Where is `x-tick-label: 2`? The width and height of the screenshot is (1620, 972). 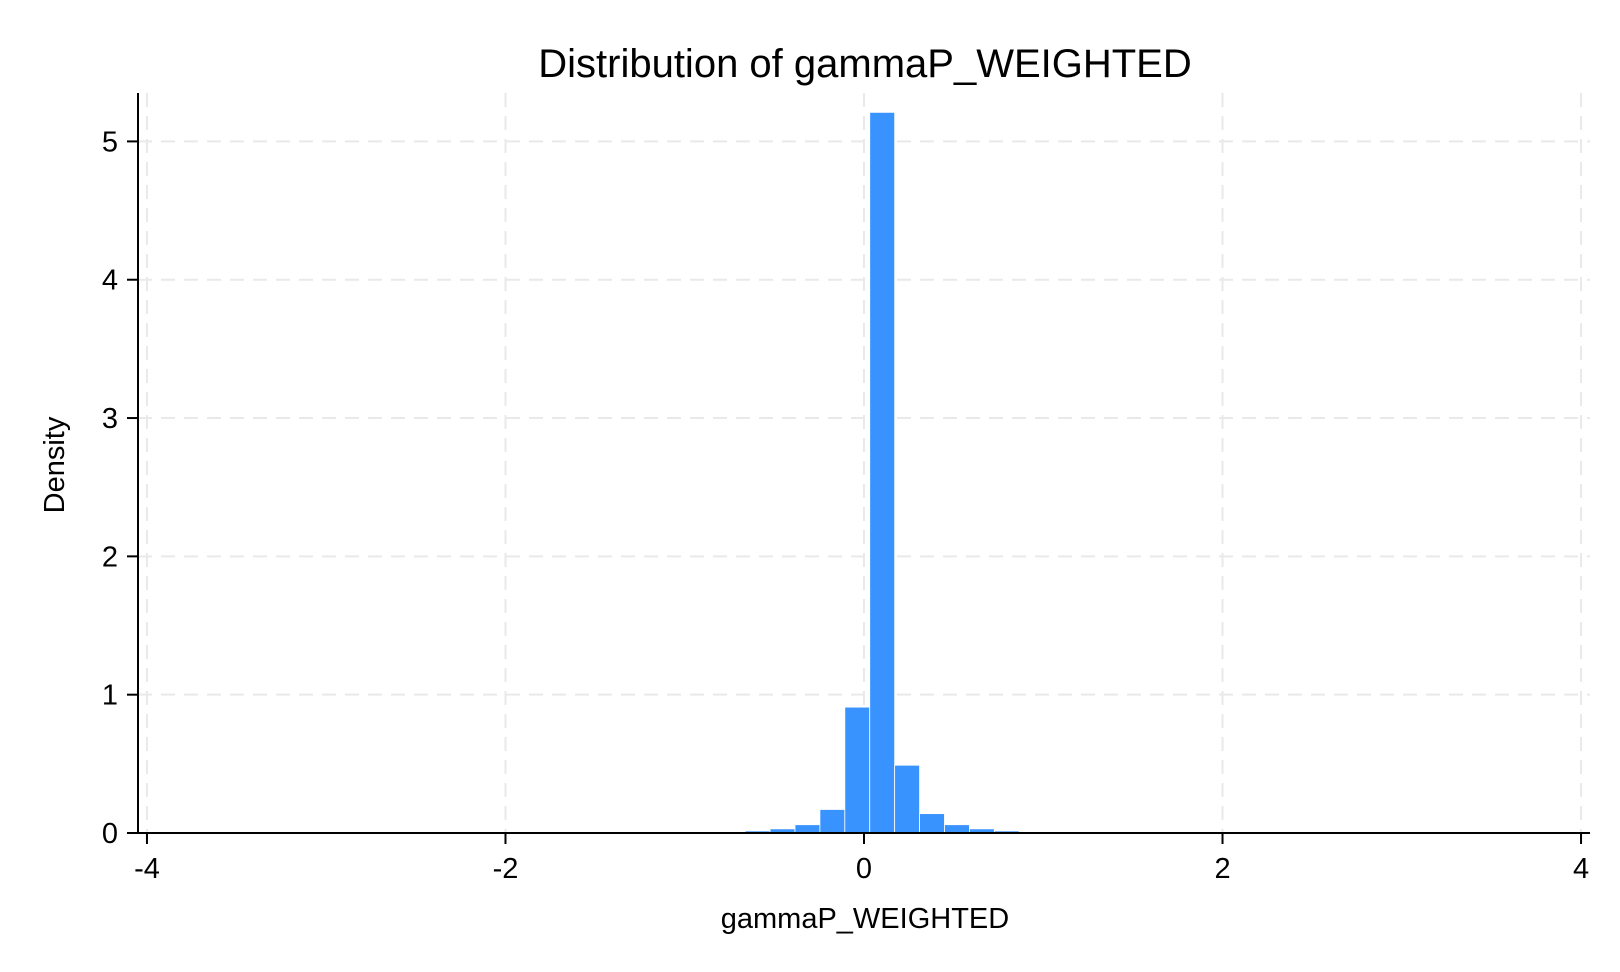 x-tick-label: 2 is located at coordinates (1222, 869).